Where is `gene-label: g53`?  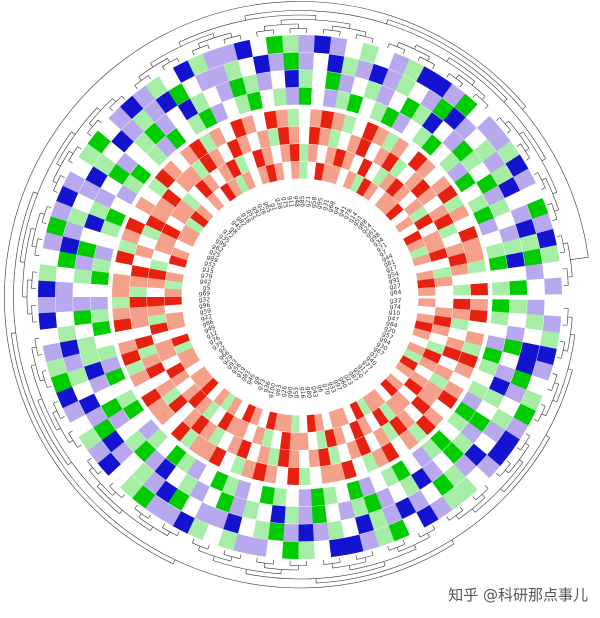
gene-label: g53 is located at coordinates (296, 393).